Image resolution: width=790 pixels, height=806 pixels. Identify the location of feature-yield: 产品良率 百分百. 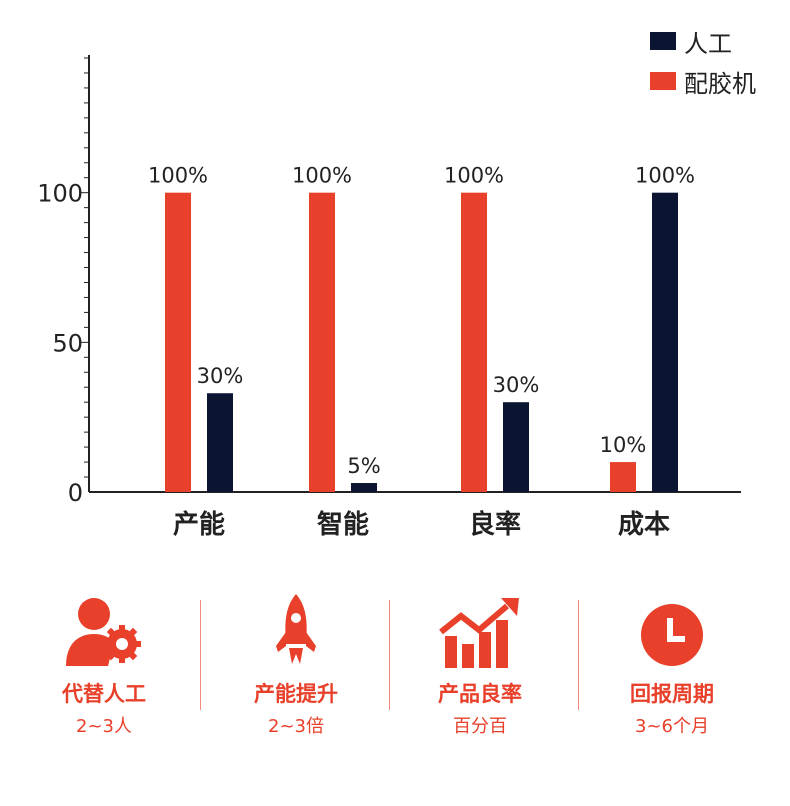
(480, 664).